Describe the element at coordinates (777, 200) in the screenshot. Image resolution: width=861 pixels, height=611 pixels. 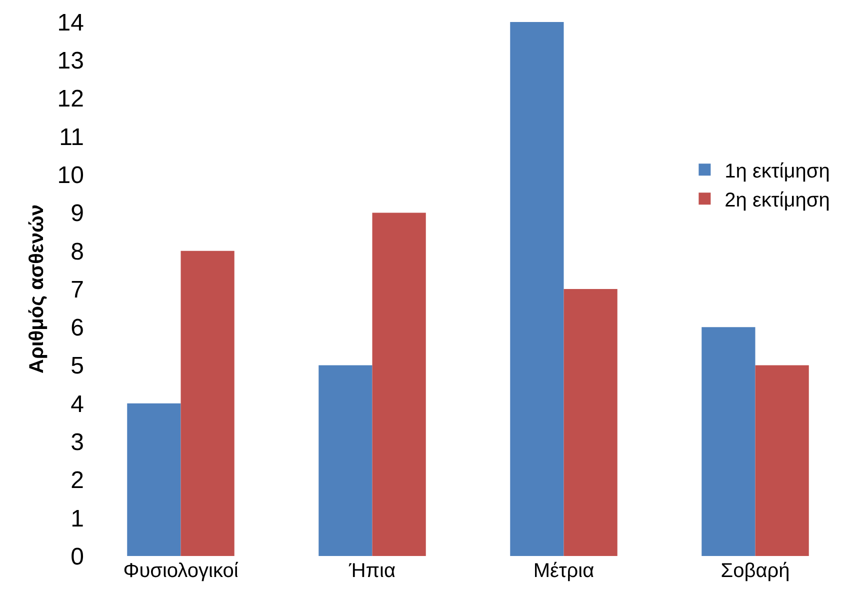
I see `legend-label: 2η εκτίμηση` at that location.